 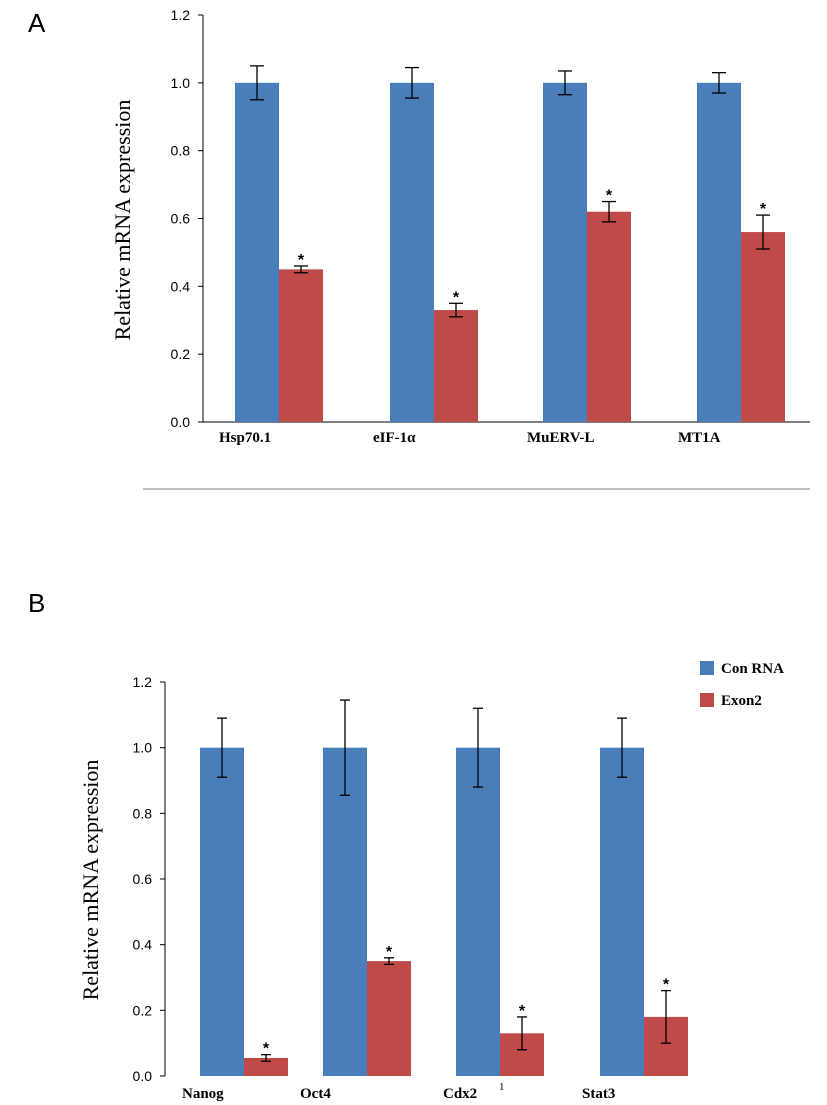 I want to click on x-category-label: eIF-1α, so click(x=394, y=438).